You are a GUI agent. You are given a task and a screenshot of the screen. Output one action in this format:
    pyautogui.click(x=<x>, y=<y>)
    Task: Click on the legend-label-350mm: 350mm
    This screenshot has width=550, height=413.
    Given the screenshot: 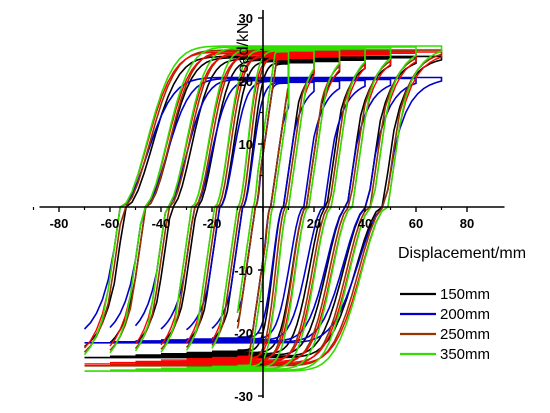 What is the action you would take?
    pyautogui.click(x=465, y=354)
    